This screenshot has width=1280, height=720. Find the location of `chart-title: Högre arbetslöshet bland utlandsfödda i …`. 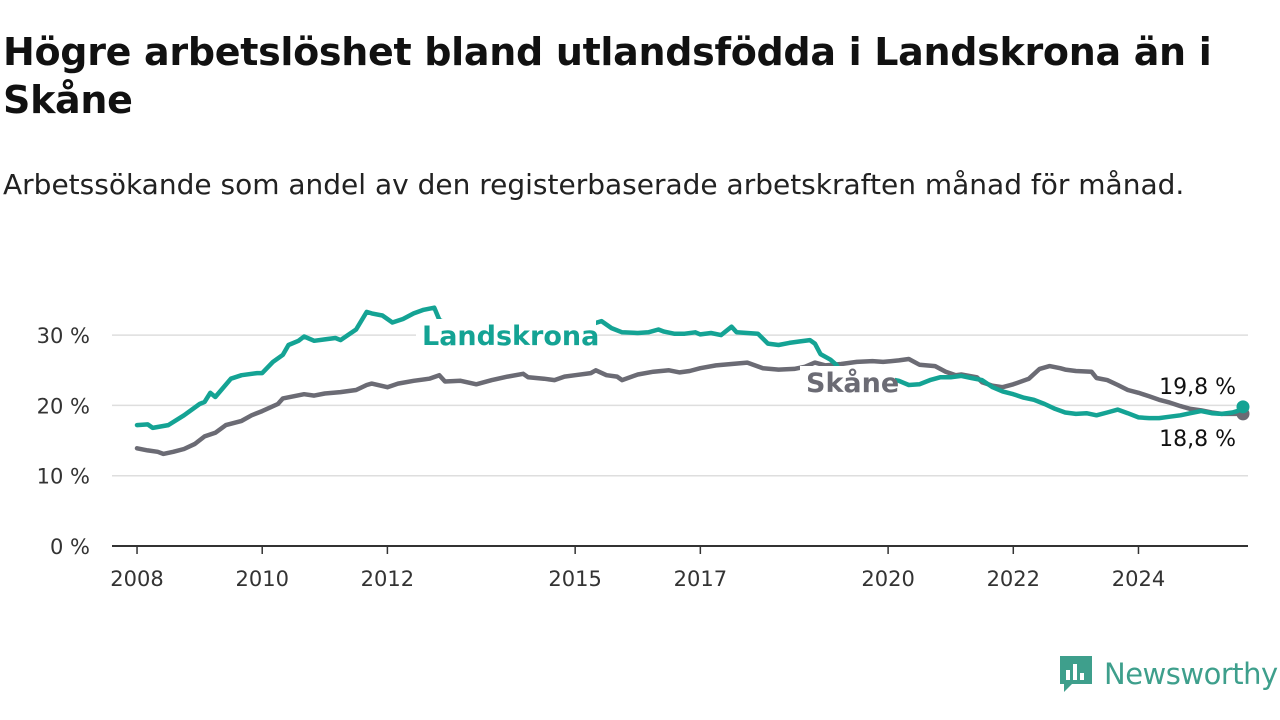

chart-title: Högre arbetslöshet bland utlandsfödda i … is located at coordinates (607, 76).